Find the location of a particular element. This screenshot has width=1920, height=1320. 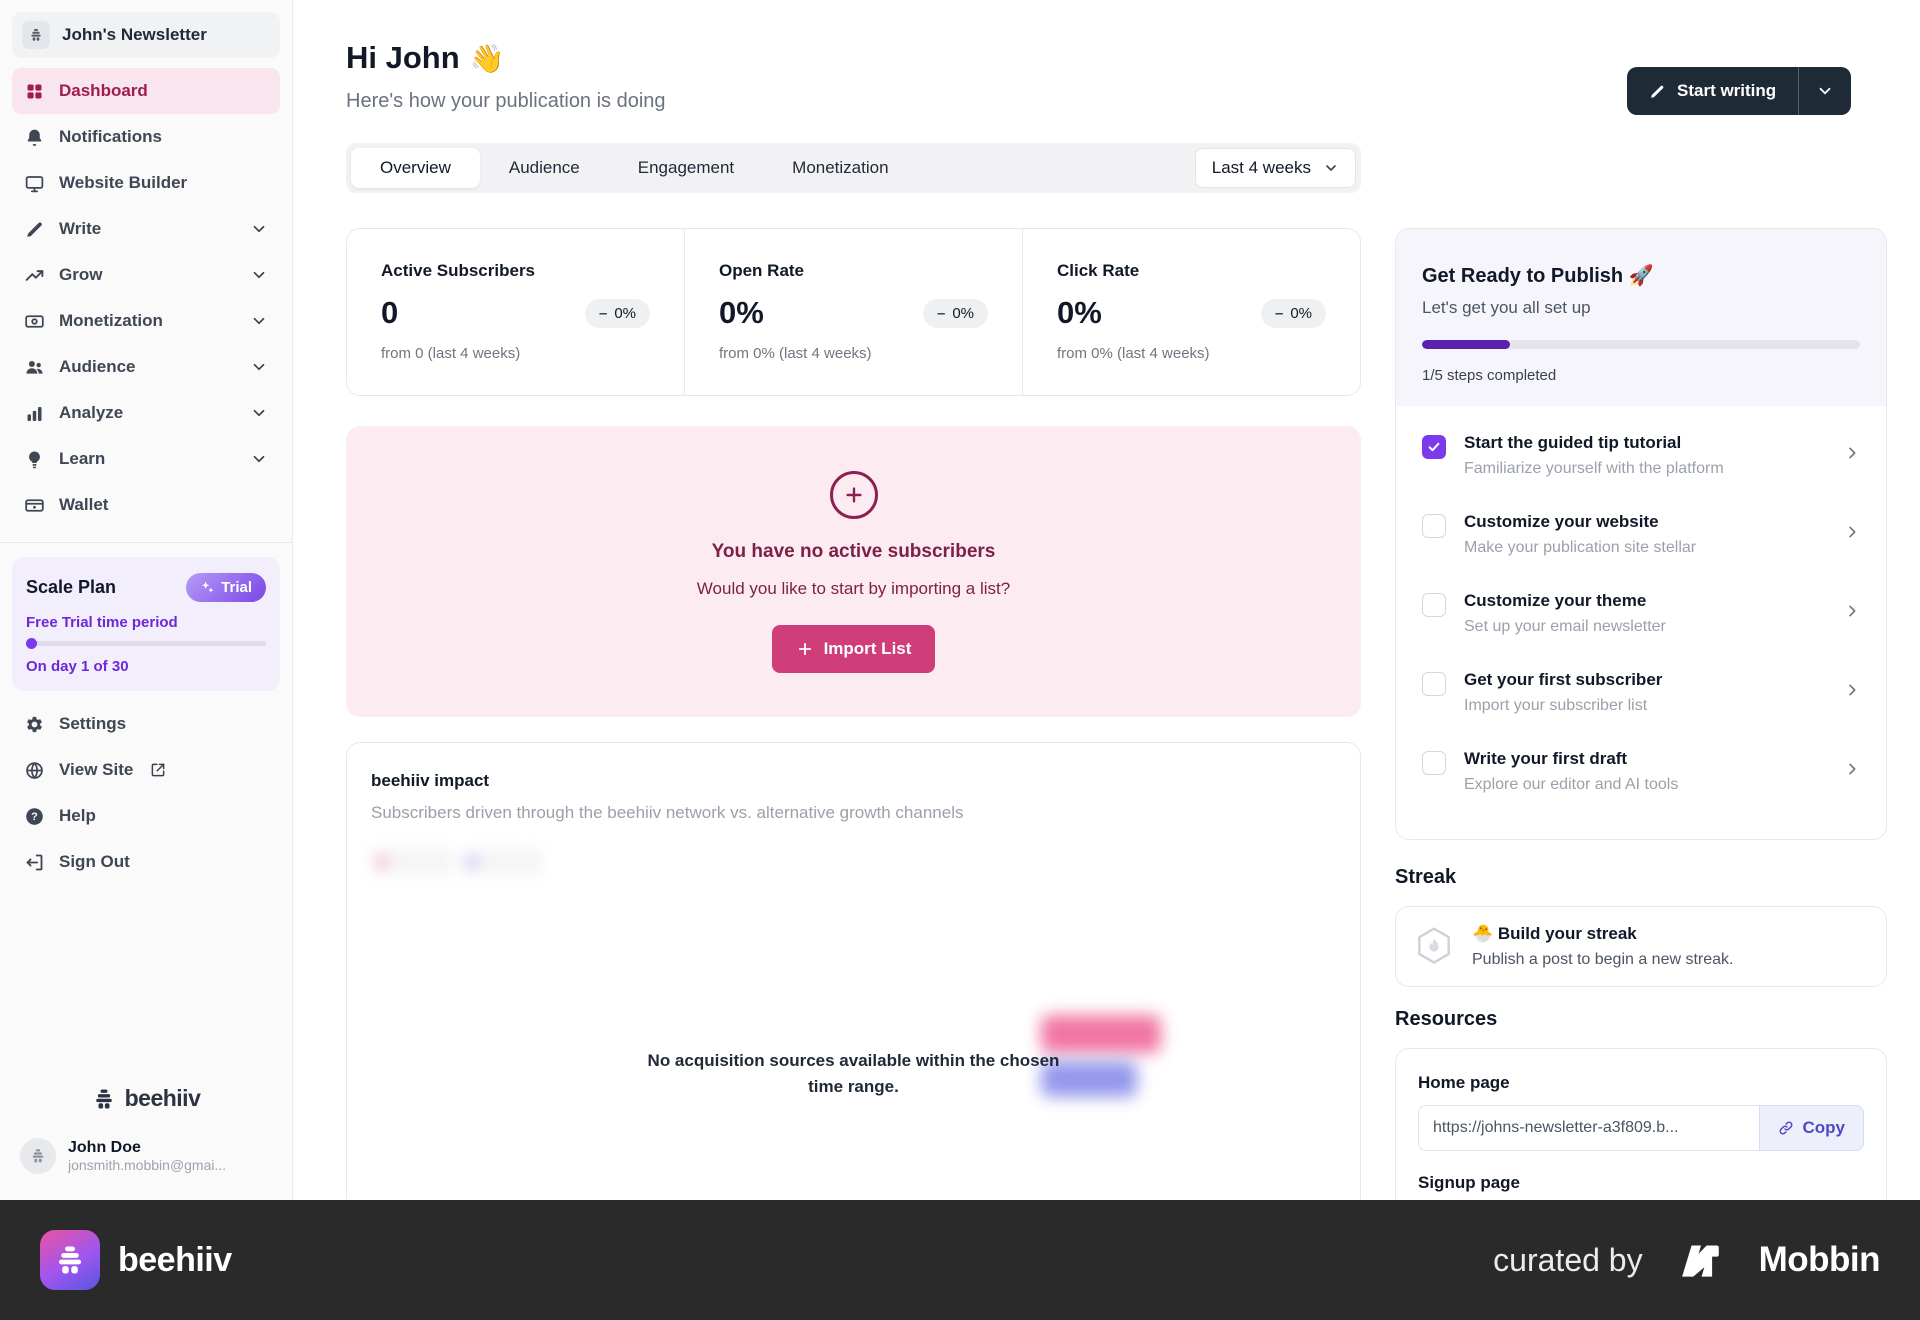

mobbin-name: Mobbin is located at coordinates (1819, 1259).